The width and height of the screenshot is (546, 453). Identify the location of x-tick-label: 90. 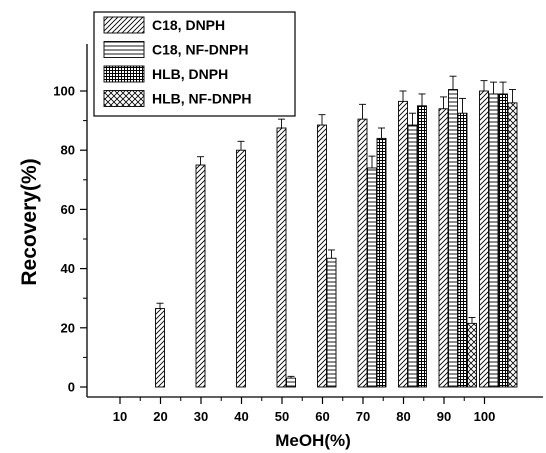
(444, 416).